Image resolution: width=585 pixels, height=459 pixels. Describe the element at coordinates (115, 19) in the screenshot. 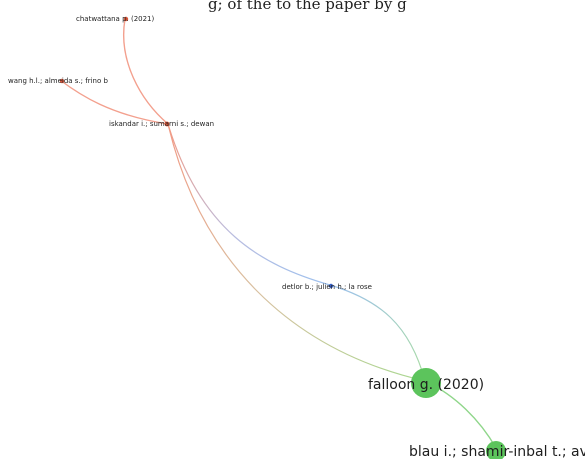

I see `label-chatwattana: chatwattana p. (2021)` at that location.